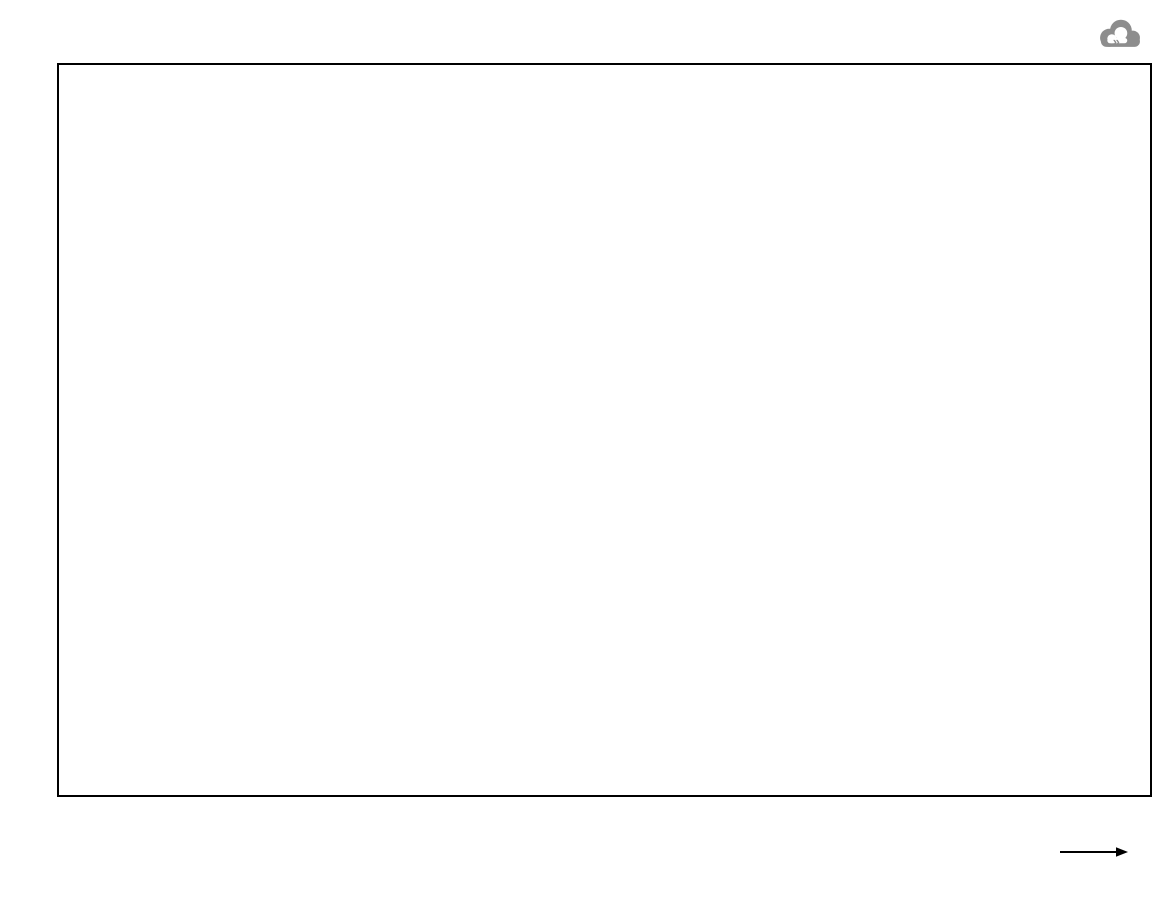 This screenshot has height=907, width=1165. I want to click on cloud-chevrons: », so click(1116, 42).